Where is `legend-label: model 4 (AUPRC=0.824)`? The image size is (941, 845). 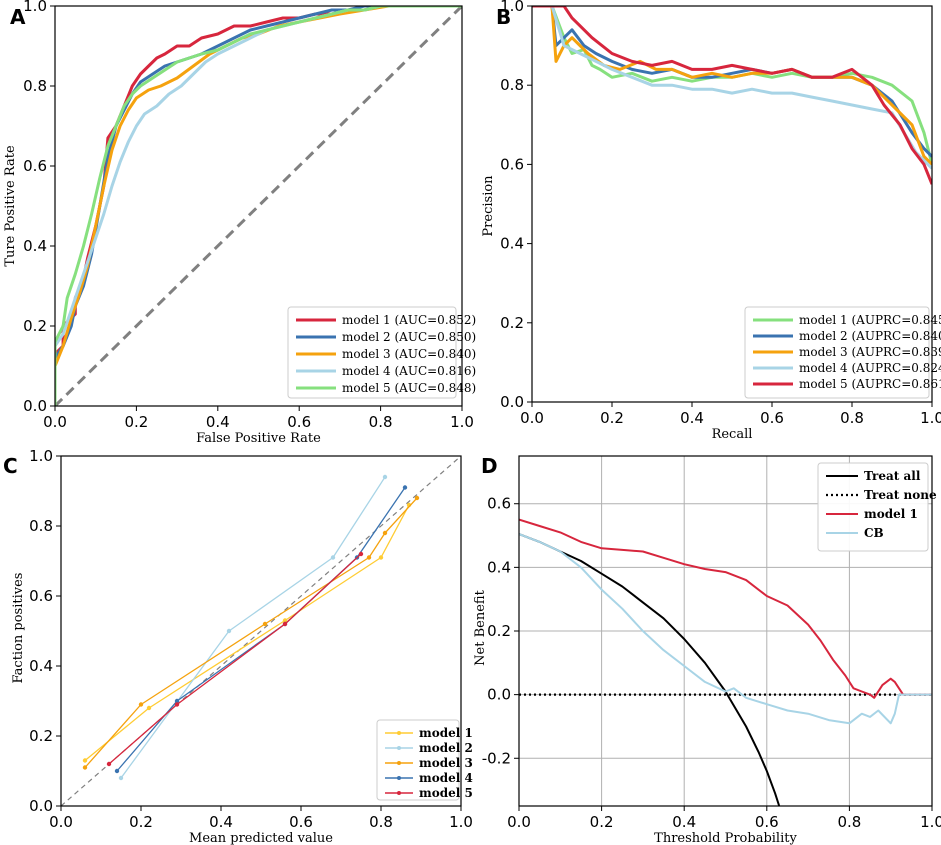
legend-label: model 4 (AUPRC=0.824) is located at coordinates (870, 368).